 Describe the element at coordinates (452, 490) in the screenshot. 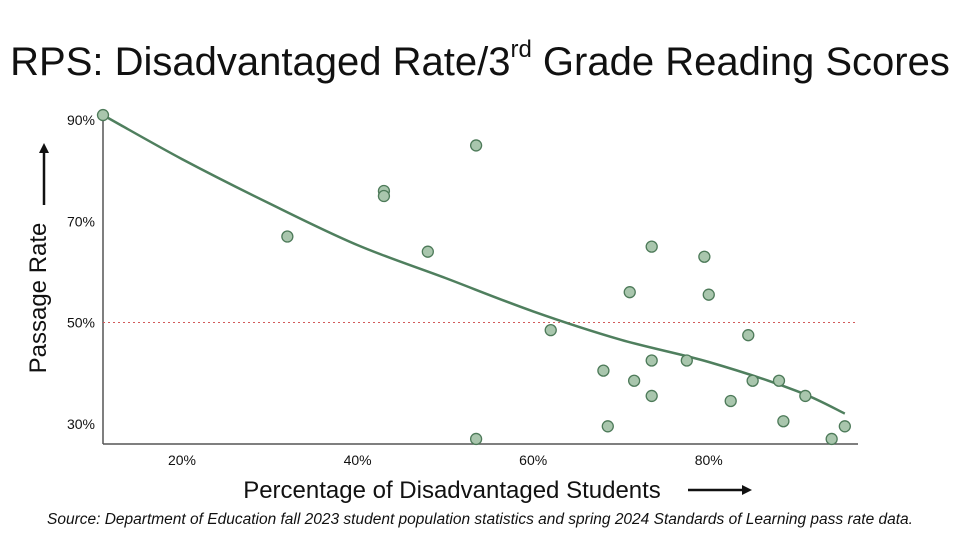

I see `x-axis-label: Percentage of Disadvantaged Students` at that location.